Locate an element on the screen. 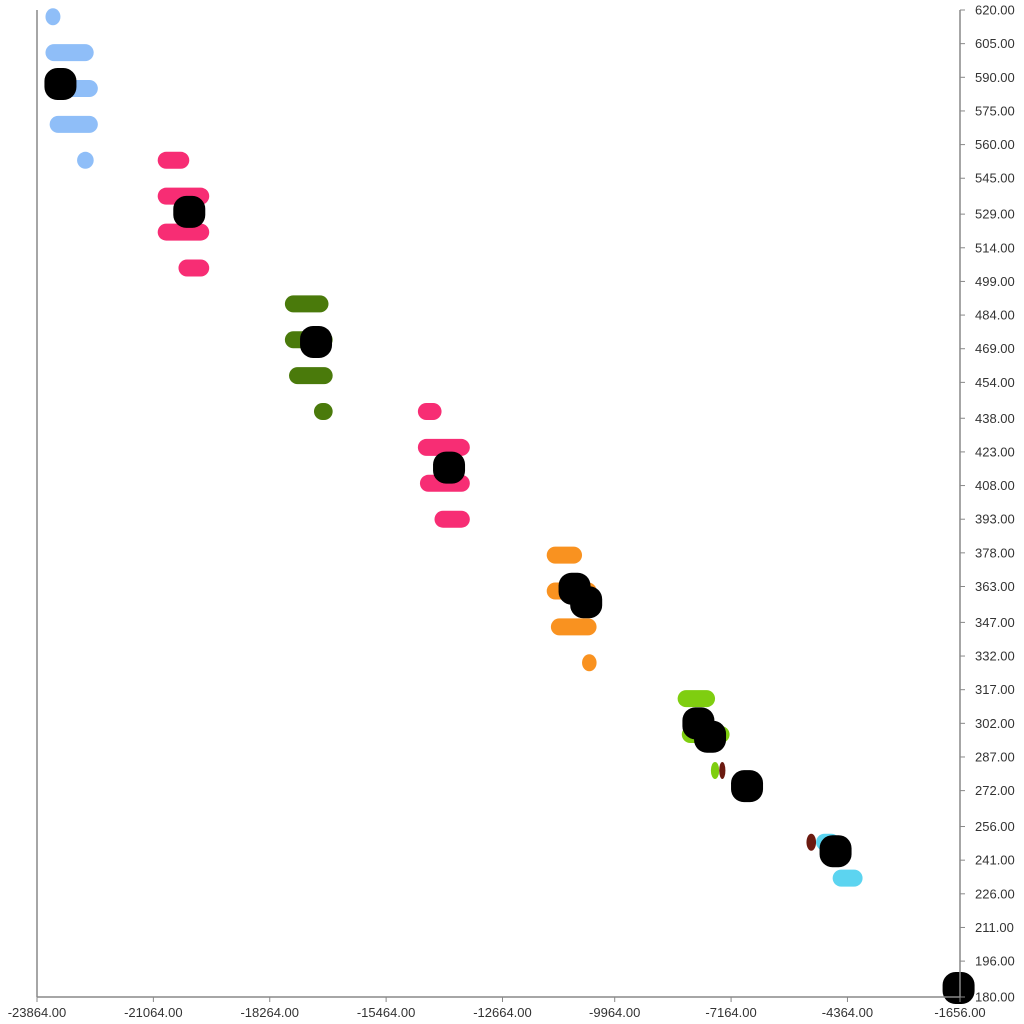  y-tick-label: 393.00 is located at coordinates (995, 519).